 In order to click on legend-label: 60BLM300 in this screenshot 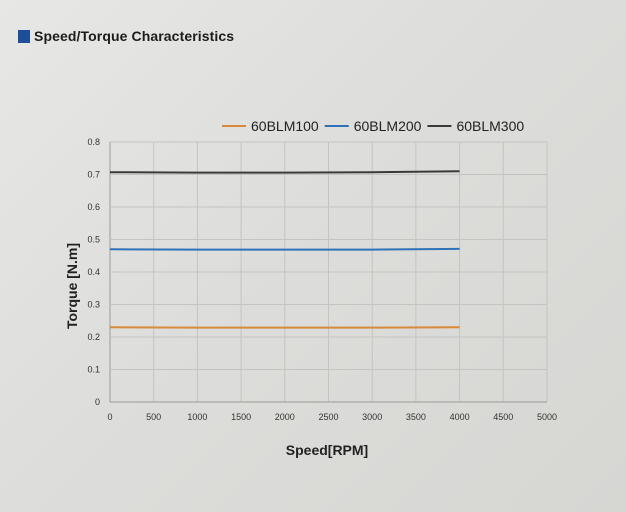, I will do `click(490, 126)`.